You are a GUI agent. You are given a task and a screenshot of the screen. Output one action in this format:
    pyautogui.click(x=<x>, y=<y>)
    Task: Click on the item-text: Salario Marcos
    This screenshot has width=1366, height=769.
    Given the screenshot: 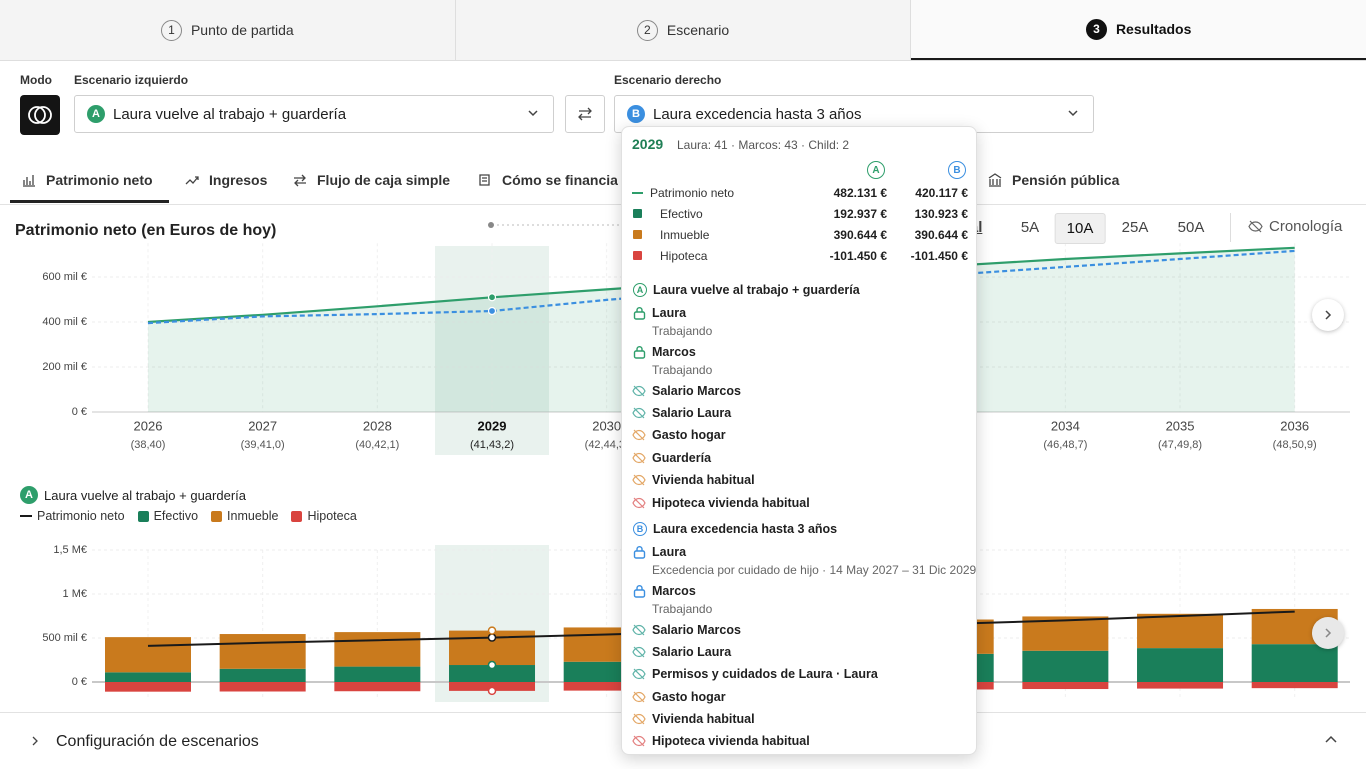 What is the action you would take?
    pyautogui.click(x=696, y=630)
    